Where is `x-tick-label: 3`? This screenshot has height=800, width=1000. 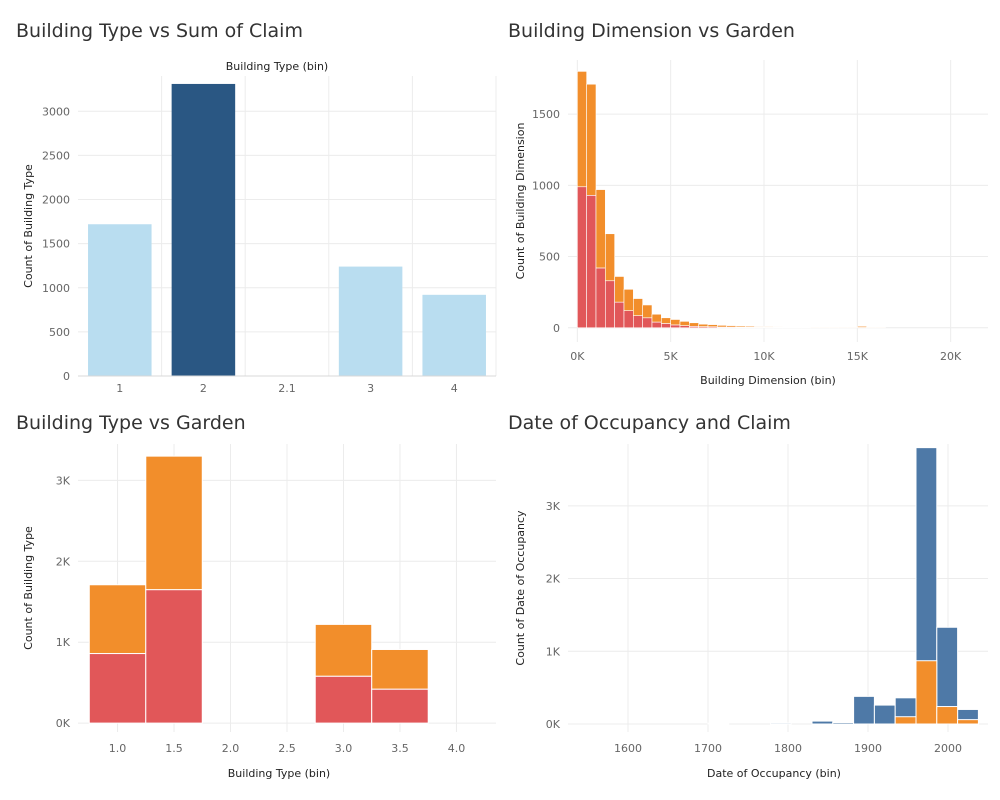
x-tick-label: 3 is located at coordinates (370, 388).